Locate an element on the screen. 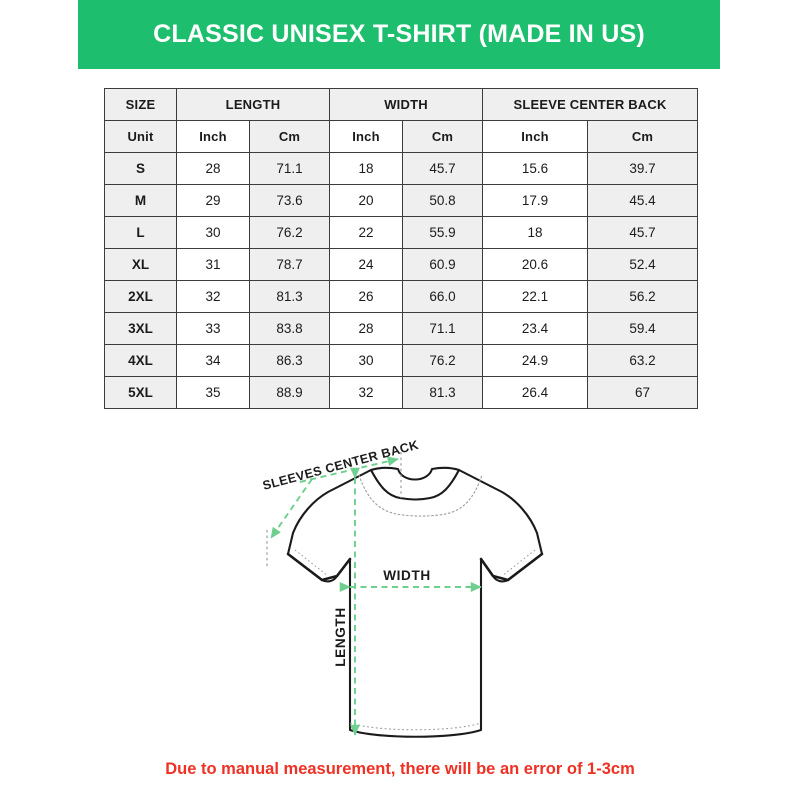 This screenshot has width=800, height=800. cell-sleeve-cm: 67 is located at coordinates (643, 392).